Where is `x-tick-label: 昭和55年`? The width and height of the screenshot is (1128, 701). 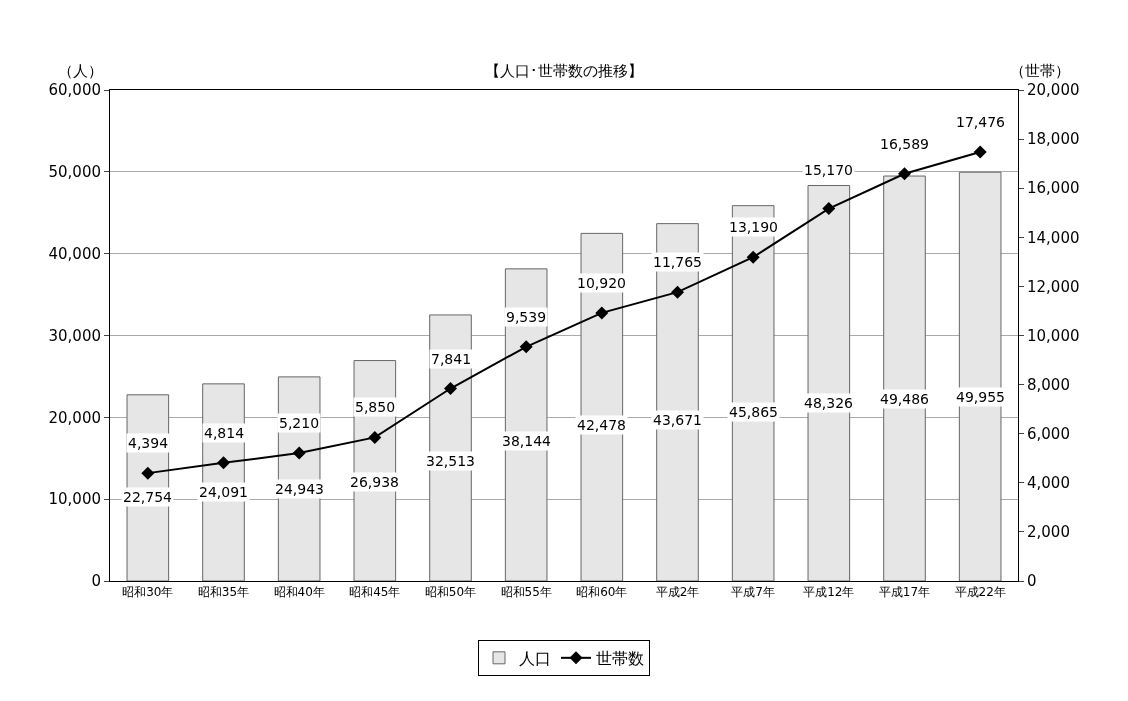
x-tick-label: 昭和55年 is located at coordinates (526, 592).